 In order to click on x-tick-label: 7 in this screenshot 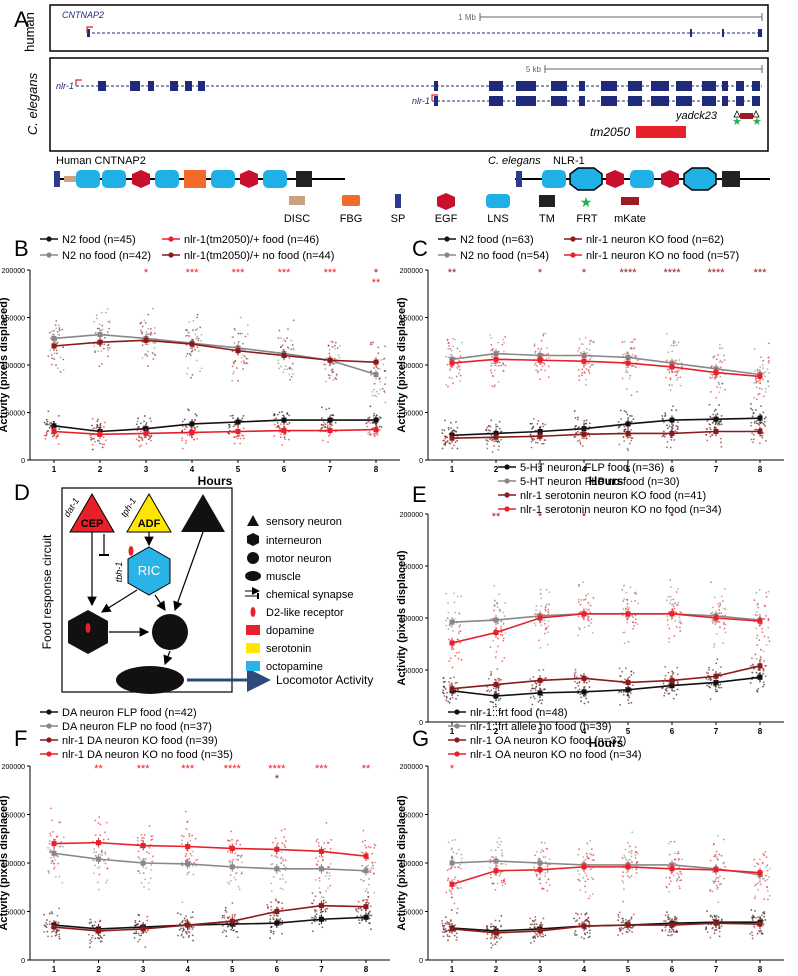, I will do `click(330, 469)`.